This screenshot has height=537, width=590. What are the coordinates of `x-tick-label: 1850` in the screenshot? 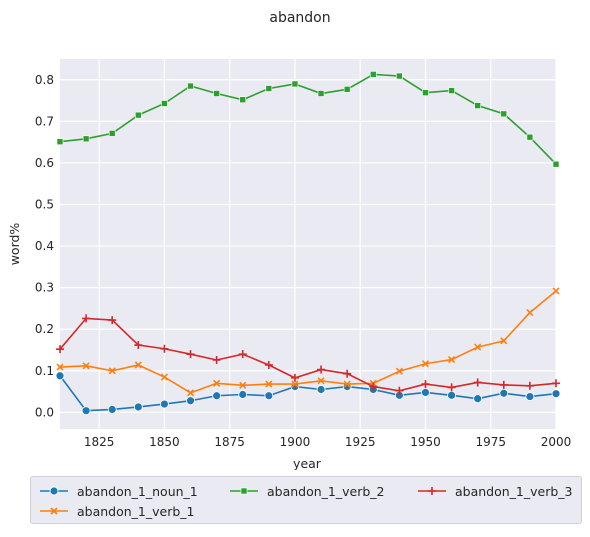 It's located at (164, 442).